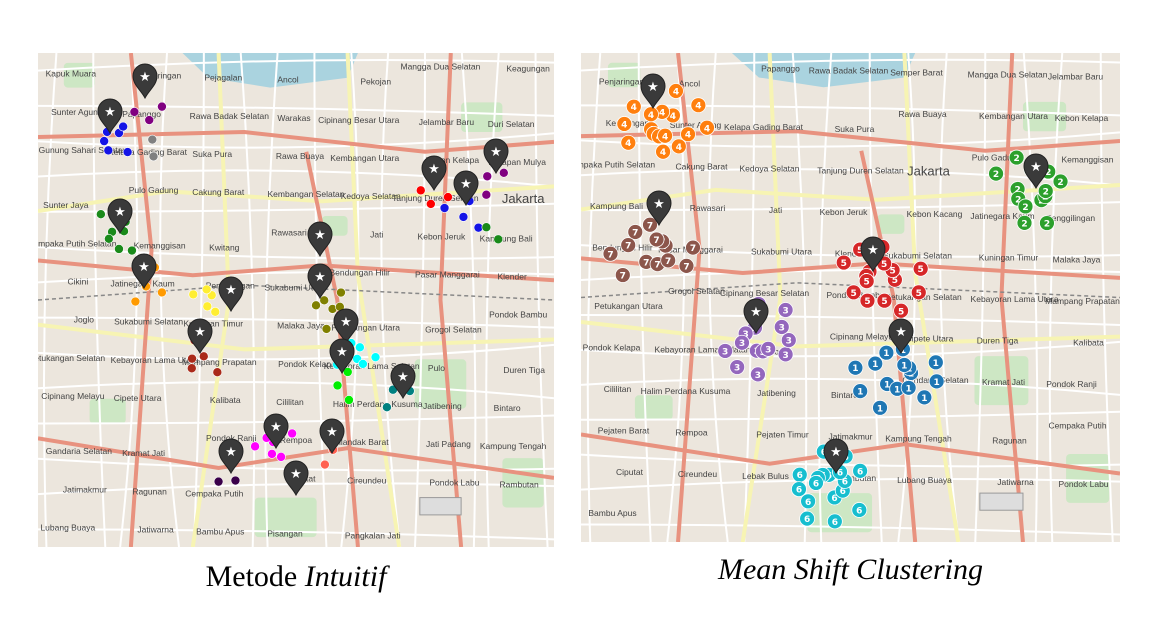  Describe the element at coordinates (850, 569) in the screenshot. I see `caption-mean-shift-clustering: Mean Shift Clustering` at that location.